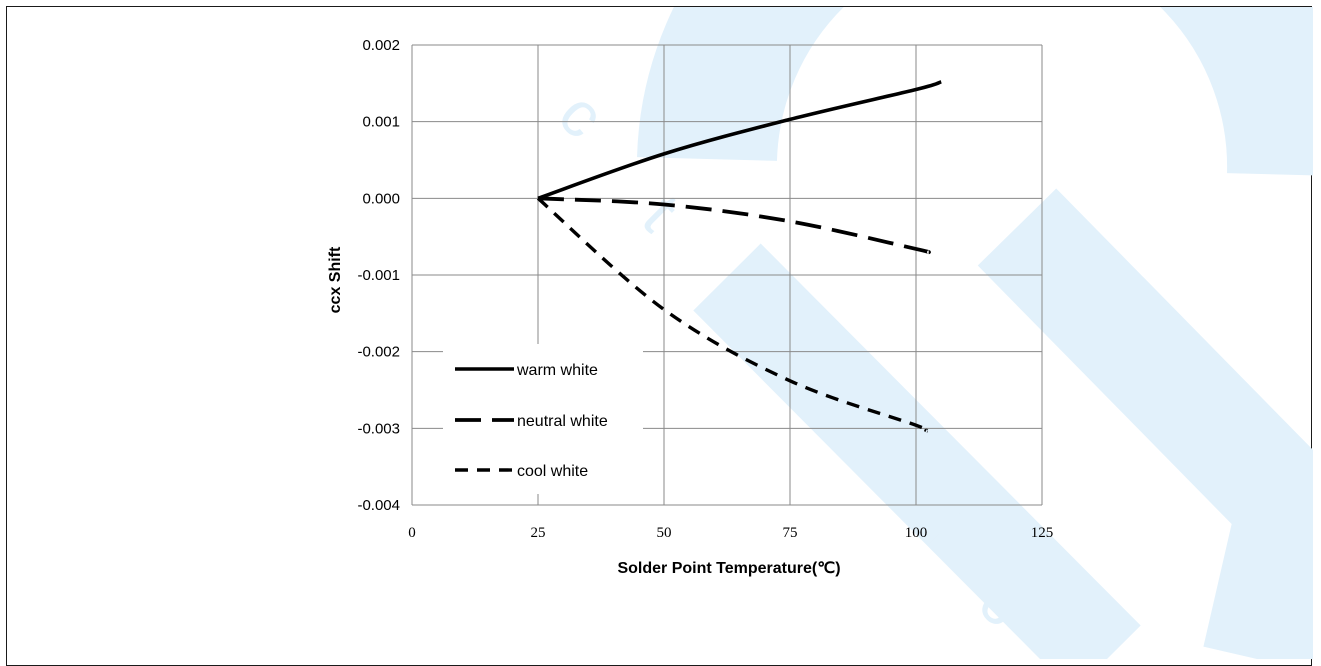 Image resolution: width=1321 pixels, height=666 pixels. I want to click on y-tick-label: 0.000, so click(381, 198).